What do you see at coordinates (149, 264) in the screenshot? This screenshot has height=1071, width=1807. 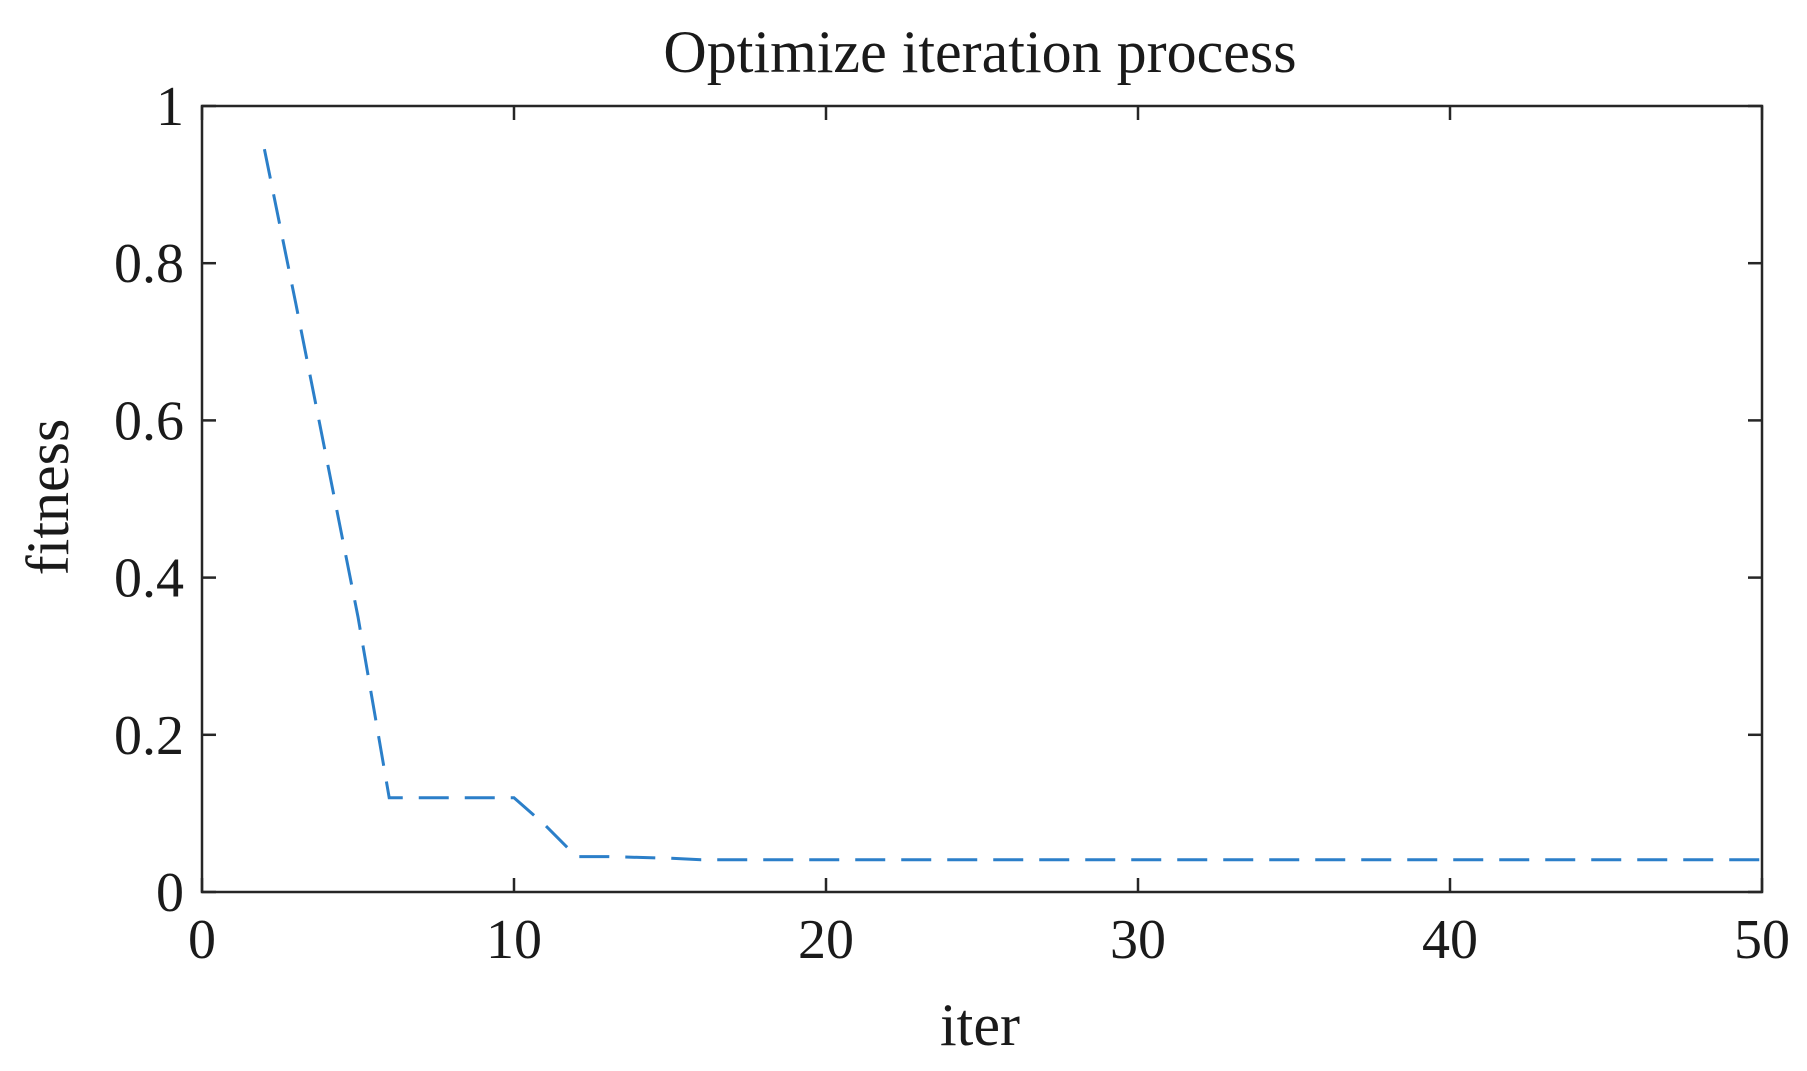 I see `y-tick-label: 0.8` at bounding box center [149, 264].